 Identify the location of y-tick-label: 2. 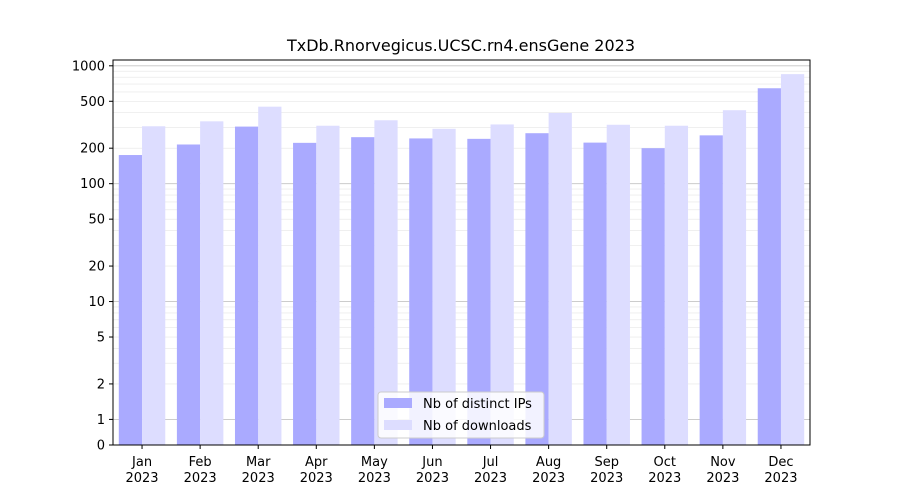
(101, 384).